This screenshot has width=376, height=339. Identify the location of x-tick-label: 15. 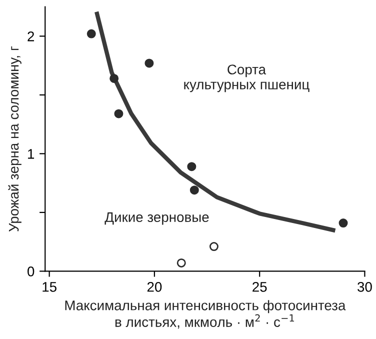
(49, 287).